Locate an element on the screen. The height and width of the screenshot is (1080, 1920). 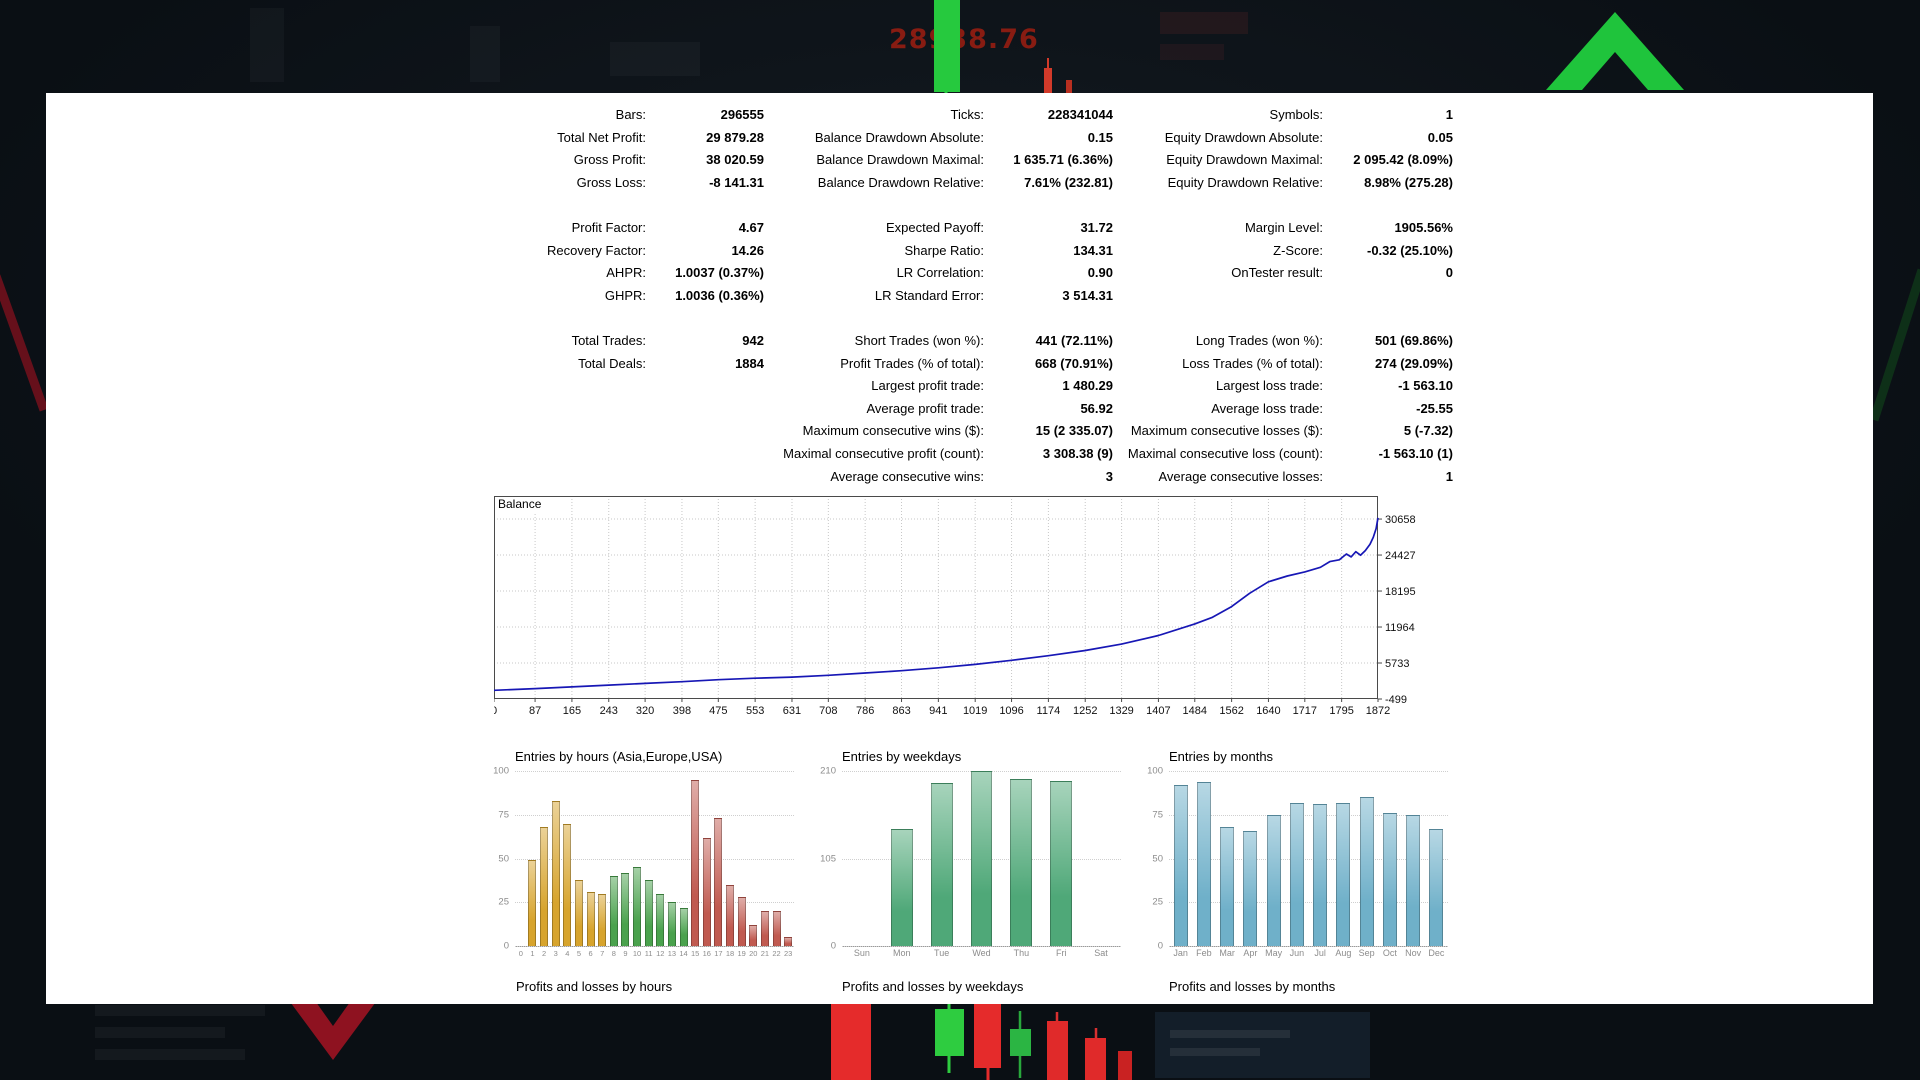
chart-title: Entries by weekdays is located at coordinates (902, 756).